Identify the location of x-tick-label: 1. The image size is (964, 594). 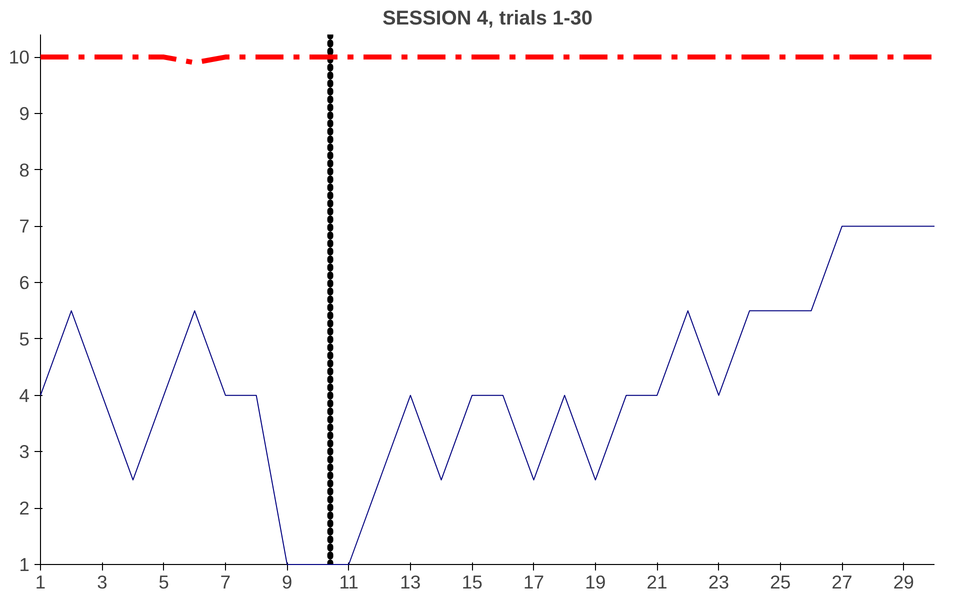
(40, 582).